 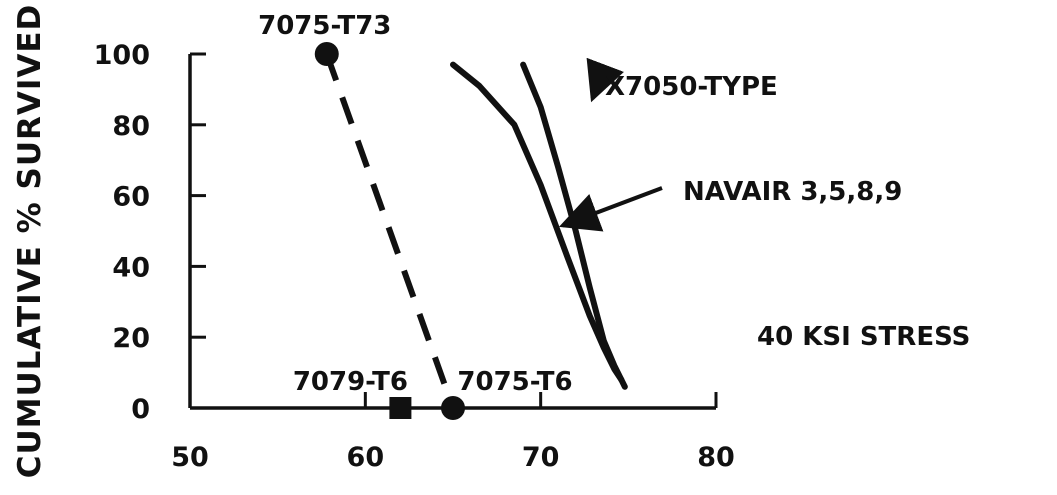 I want to click on y-tick-label-100: 100, so click(x=122, y=55).